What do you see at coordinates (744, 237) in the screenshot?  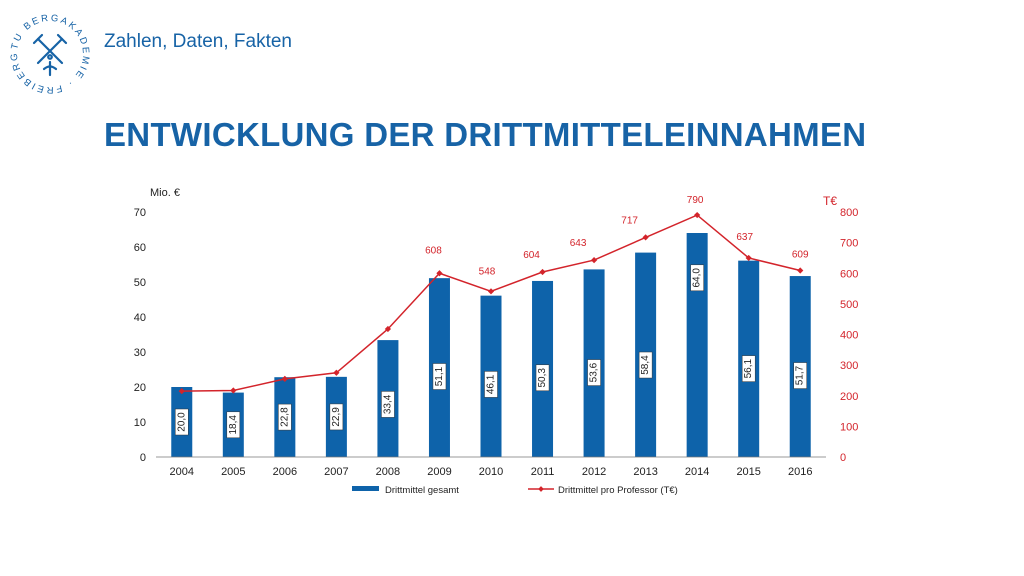 I see `line-label-2015: 637` at bounding box center [744, 237].